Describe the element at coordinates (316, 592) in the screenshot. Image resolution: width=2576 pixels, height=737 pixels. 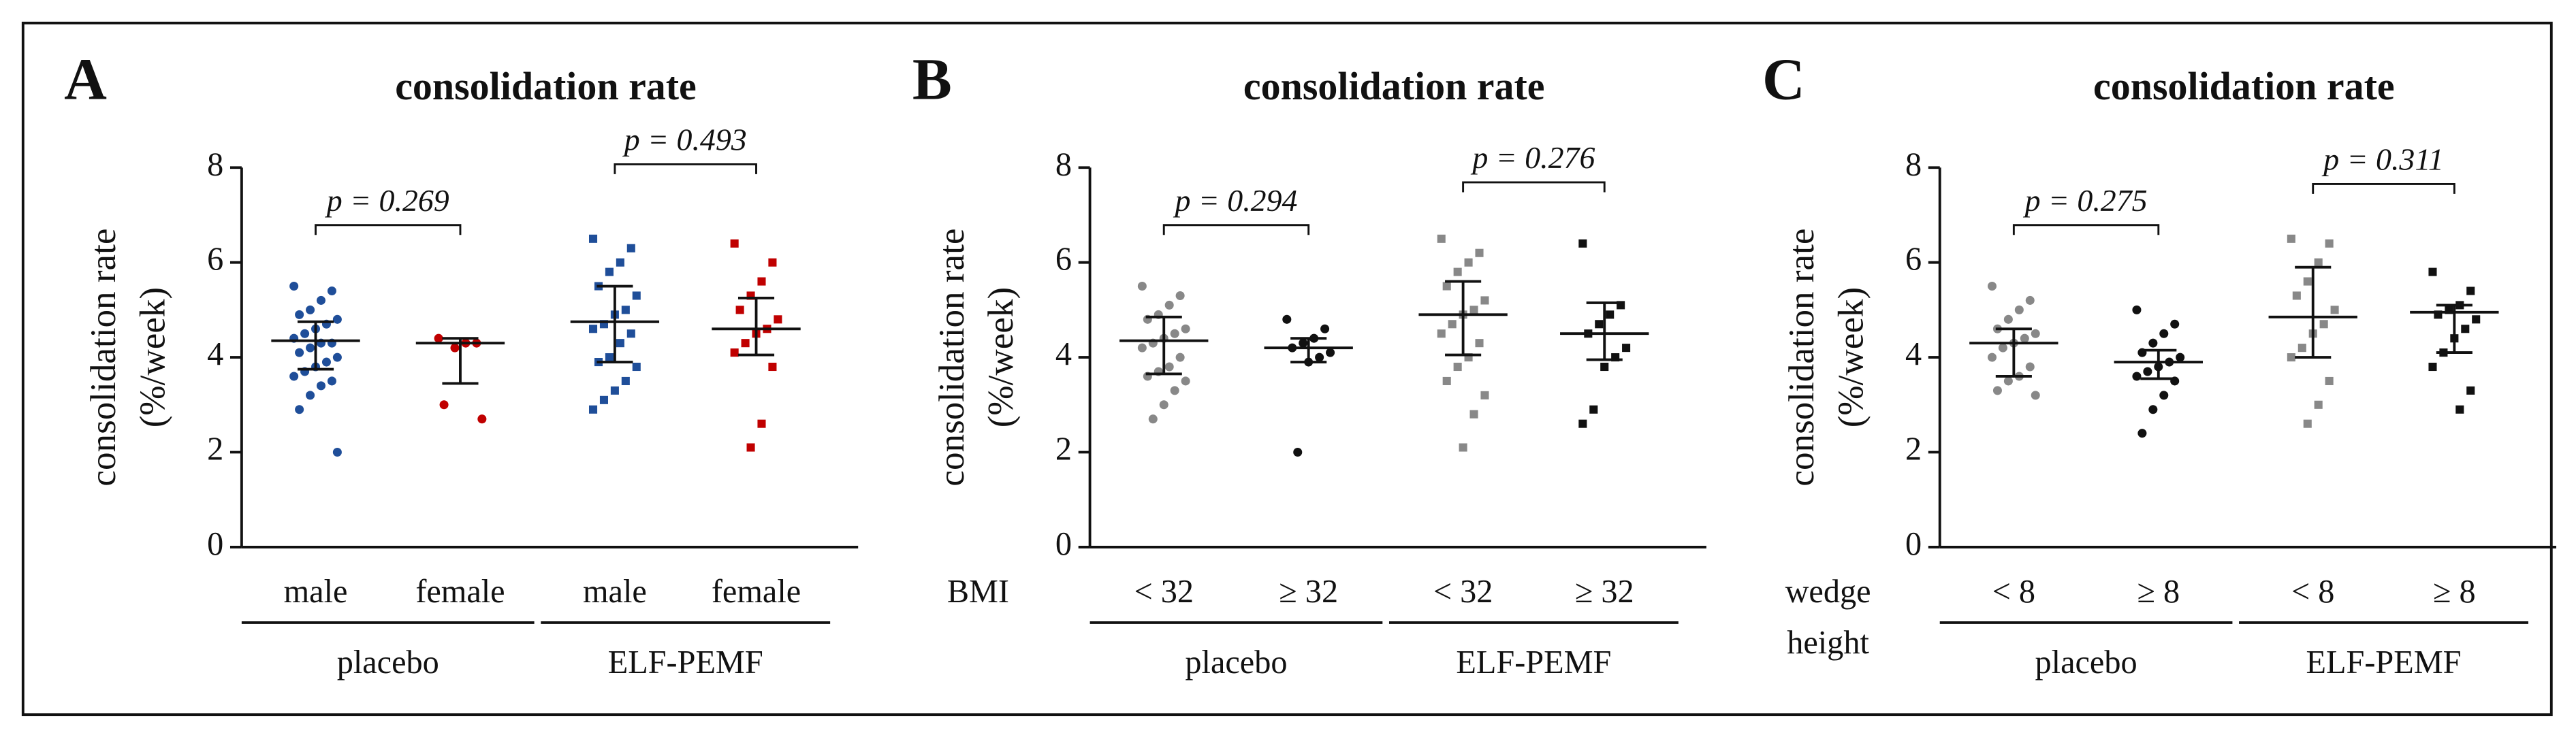
I see `x-tick-label: male` at that location.